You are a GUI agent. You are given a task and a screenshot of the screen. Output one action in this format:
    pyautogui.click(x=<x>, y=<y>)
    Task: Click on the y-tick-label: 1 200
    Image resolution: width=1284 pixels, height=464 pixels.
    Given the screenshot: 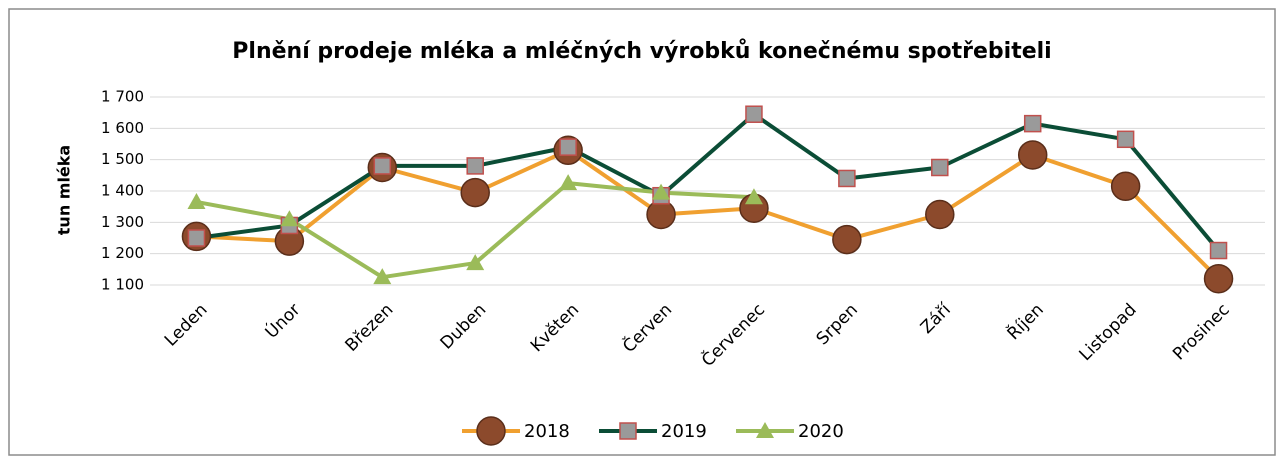 What is the action you would take?
    pyautogui.click(x=122, y=253)
    